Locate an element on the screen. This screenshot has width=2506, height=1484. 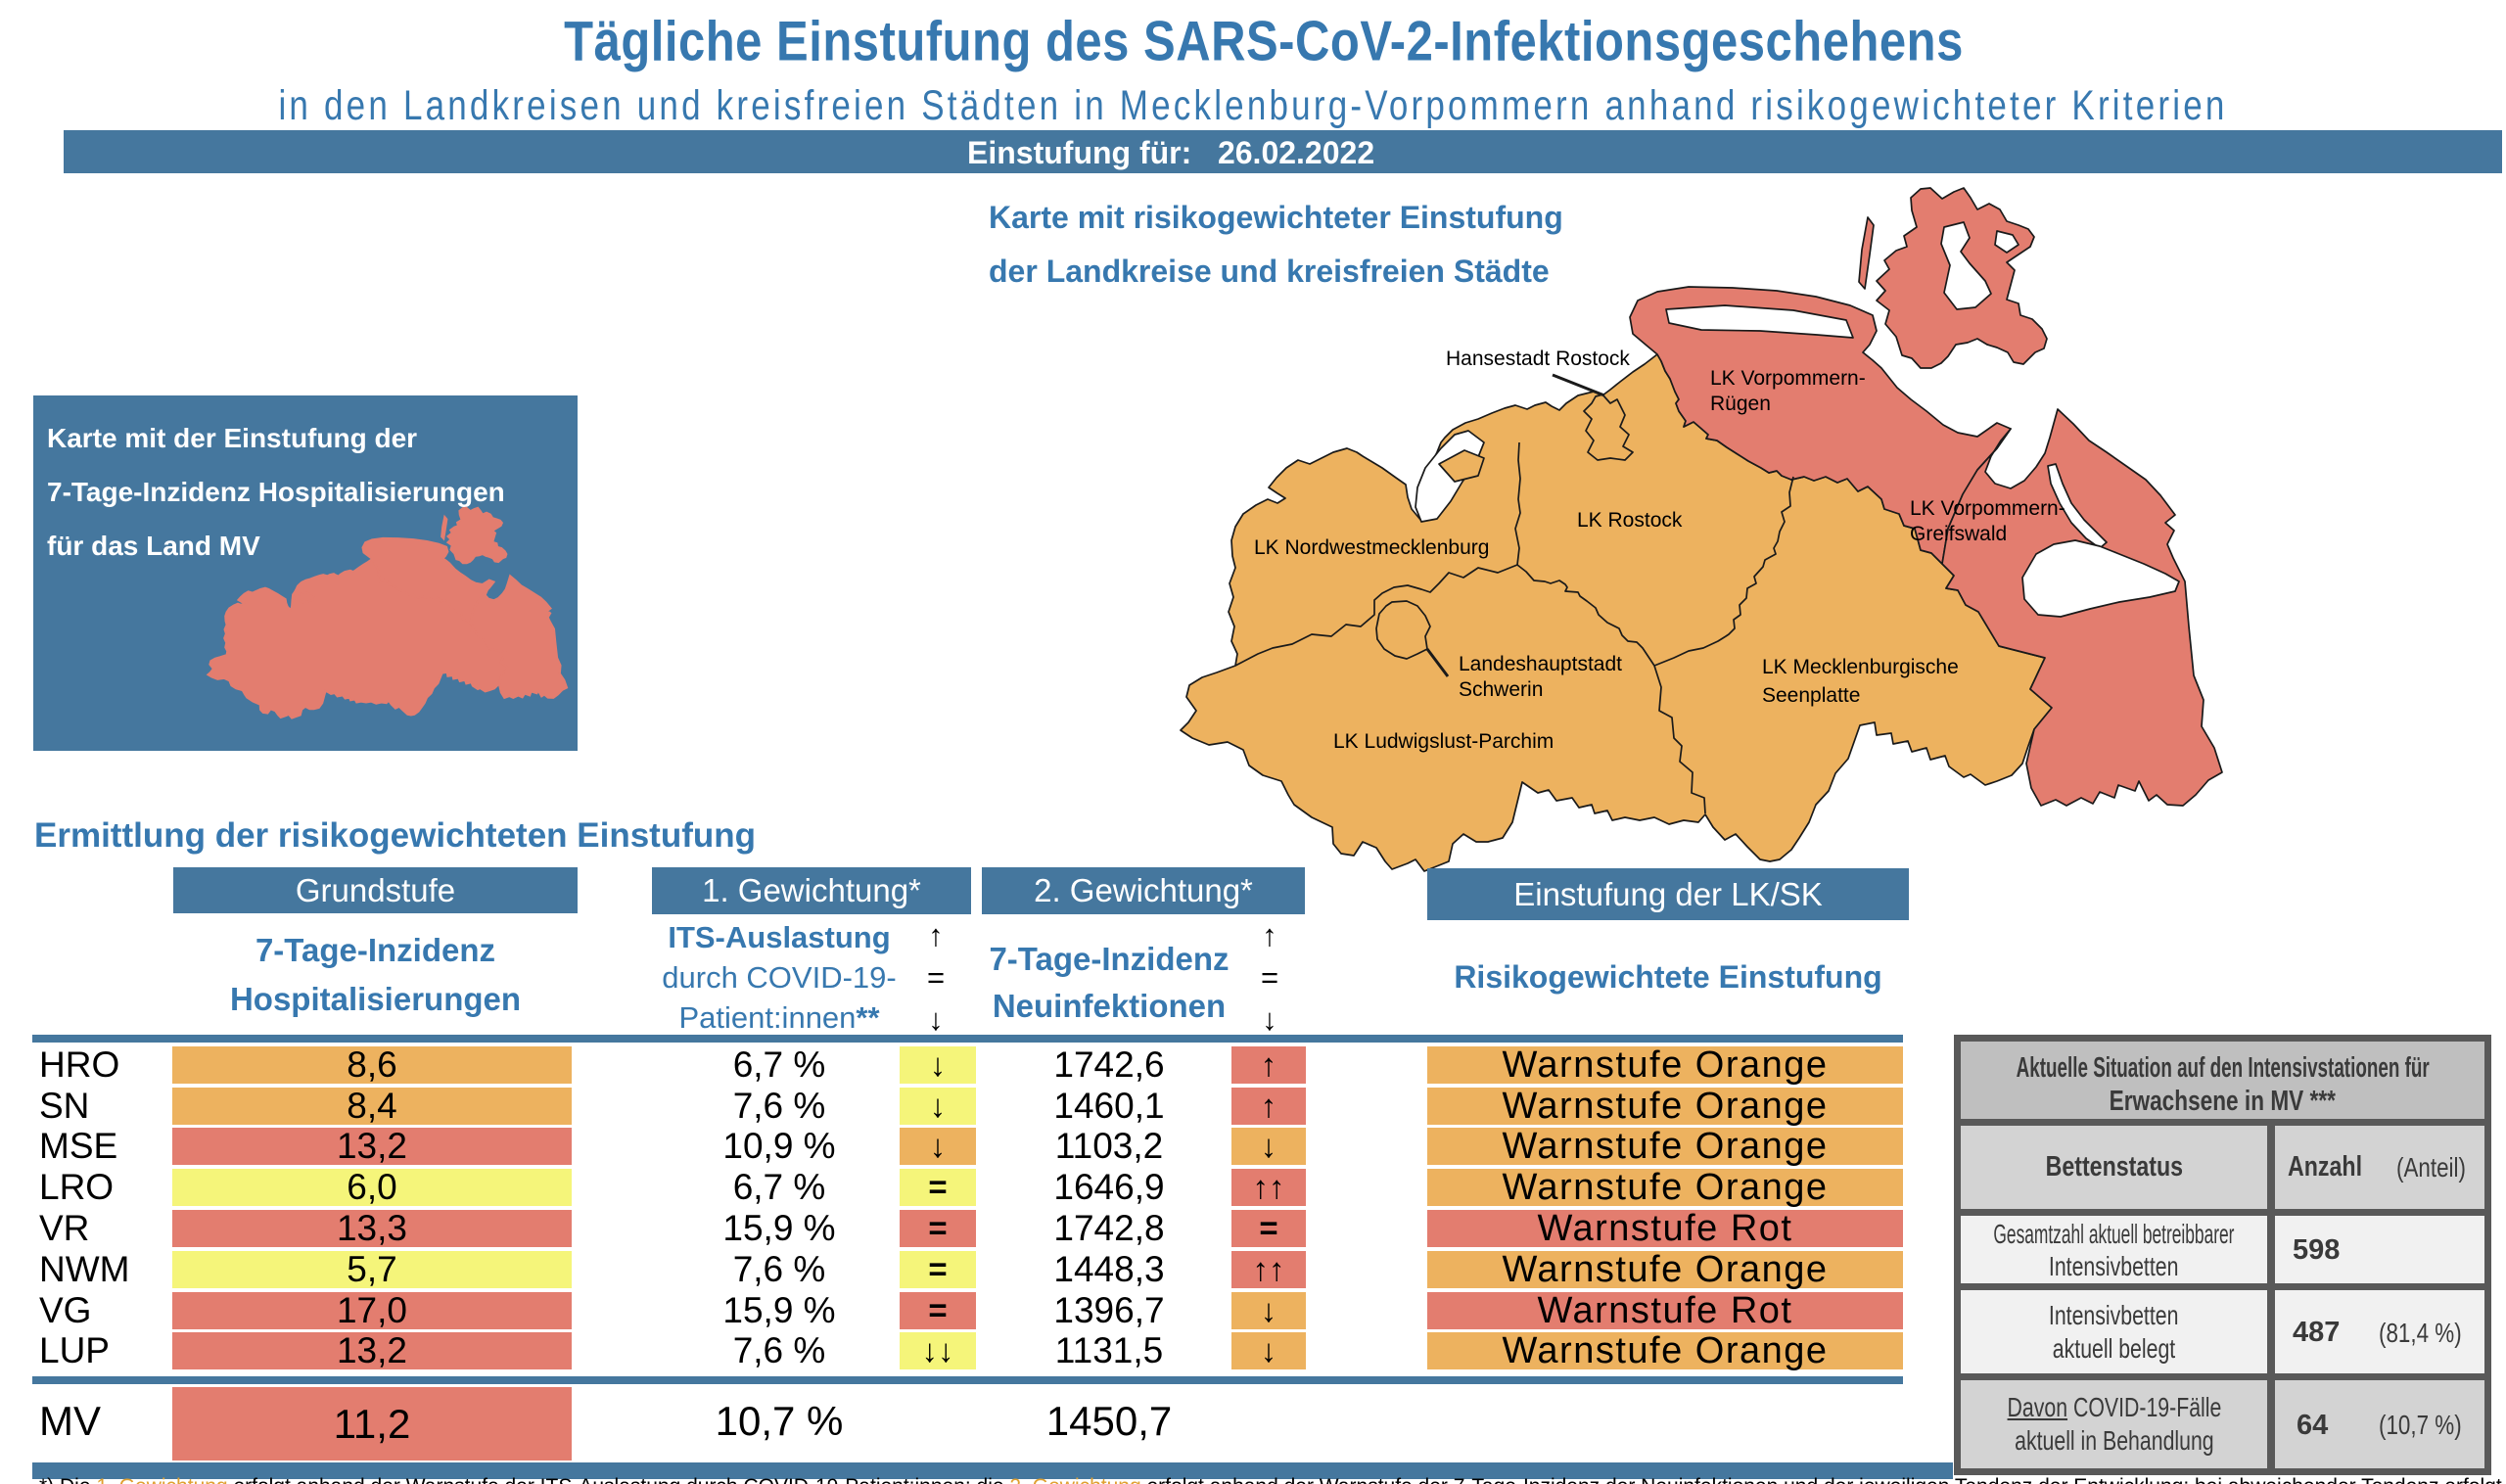
svg-text: LK Nordwestmecklenburg is located at coordinates (1371, 547).